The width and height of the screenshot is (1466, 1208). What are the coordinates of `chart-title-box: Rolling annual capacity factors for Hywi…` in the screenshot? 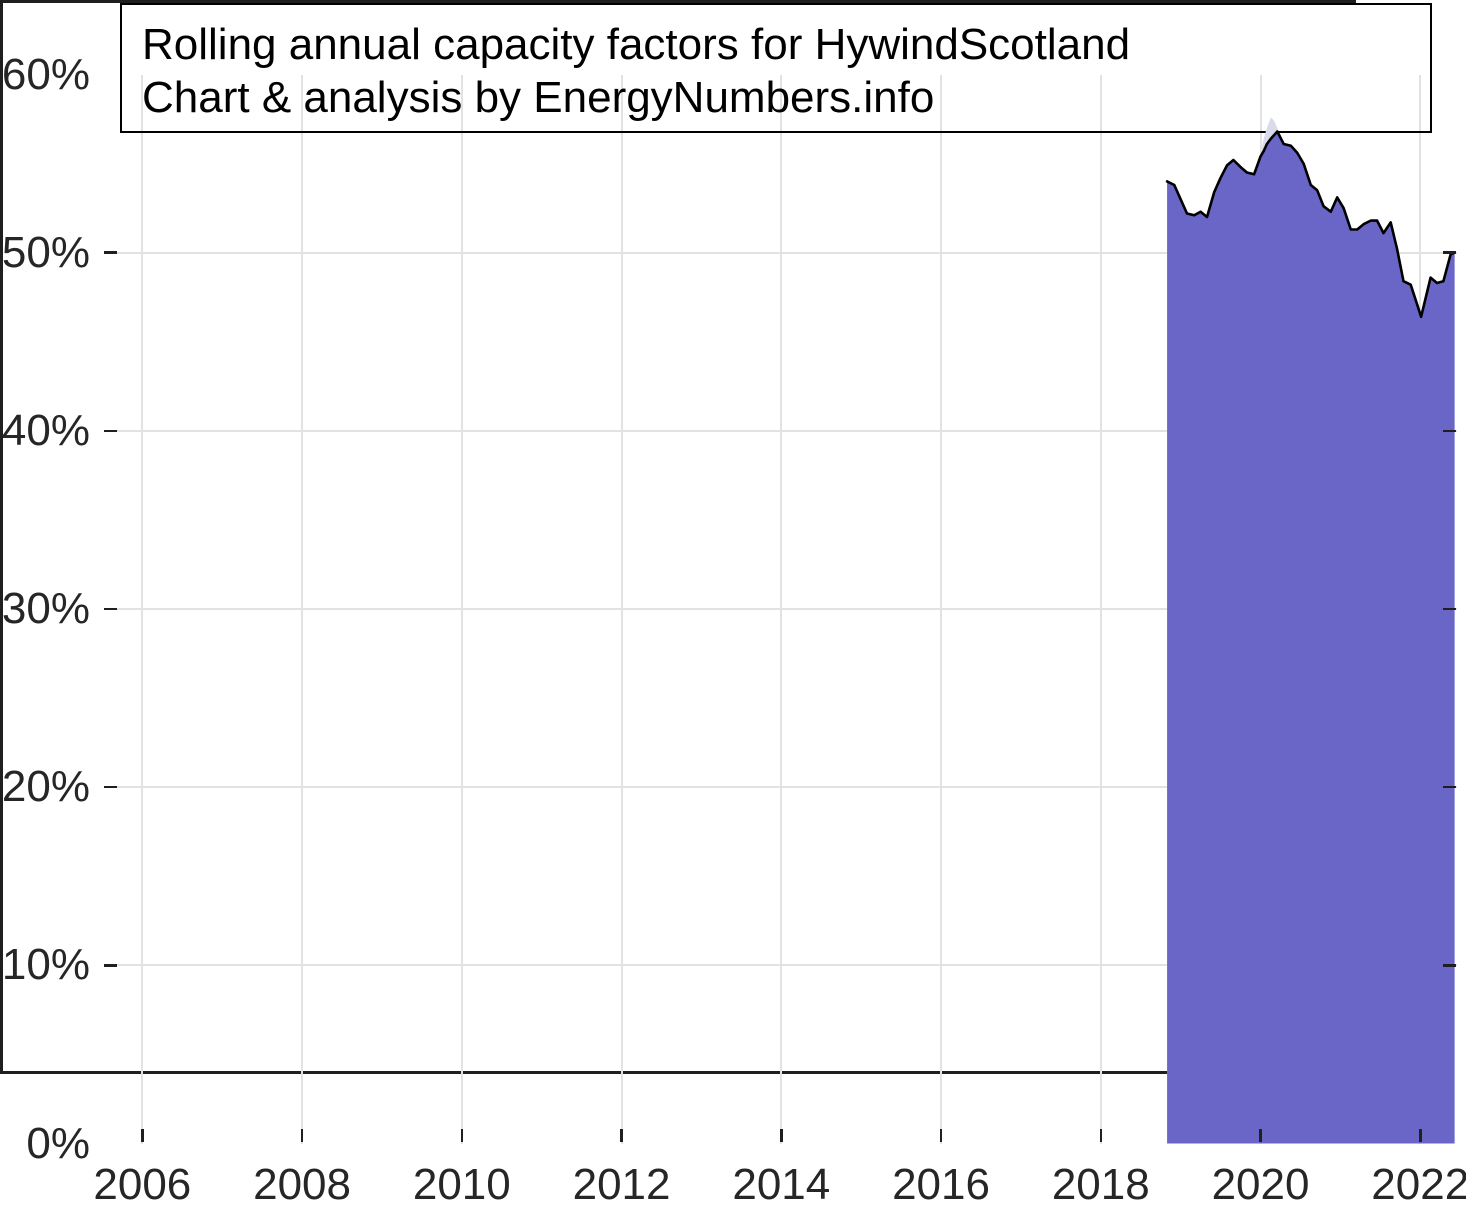 It's located at (776, 68).